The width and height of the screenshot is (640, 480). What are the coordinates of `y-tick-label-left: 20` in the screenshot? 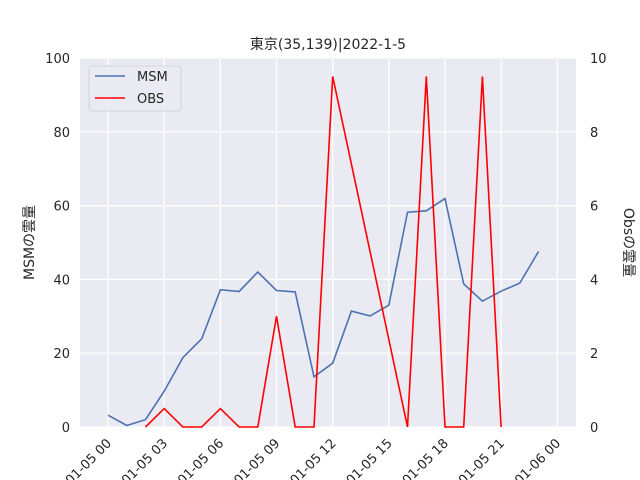 It's located at (61, 354).